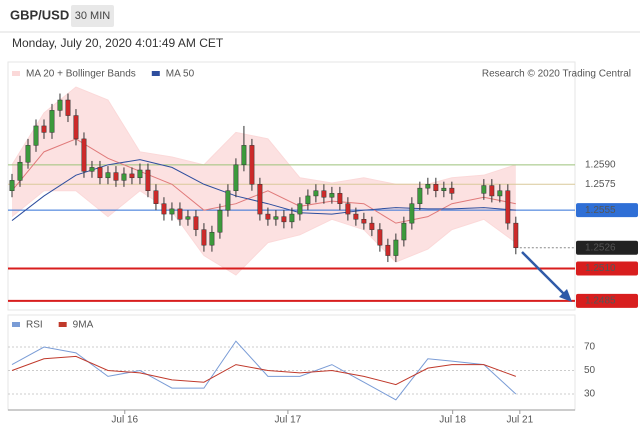 This screenshot has height=434, width=640. Describe the element at coordinates (83, 325) in the screenshot. I see `legend-label: 9MA` at that location.